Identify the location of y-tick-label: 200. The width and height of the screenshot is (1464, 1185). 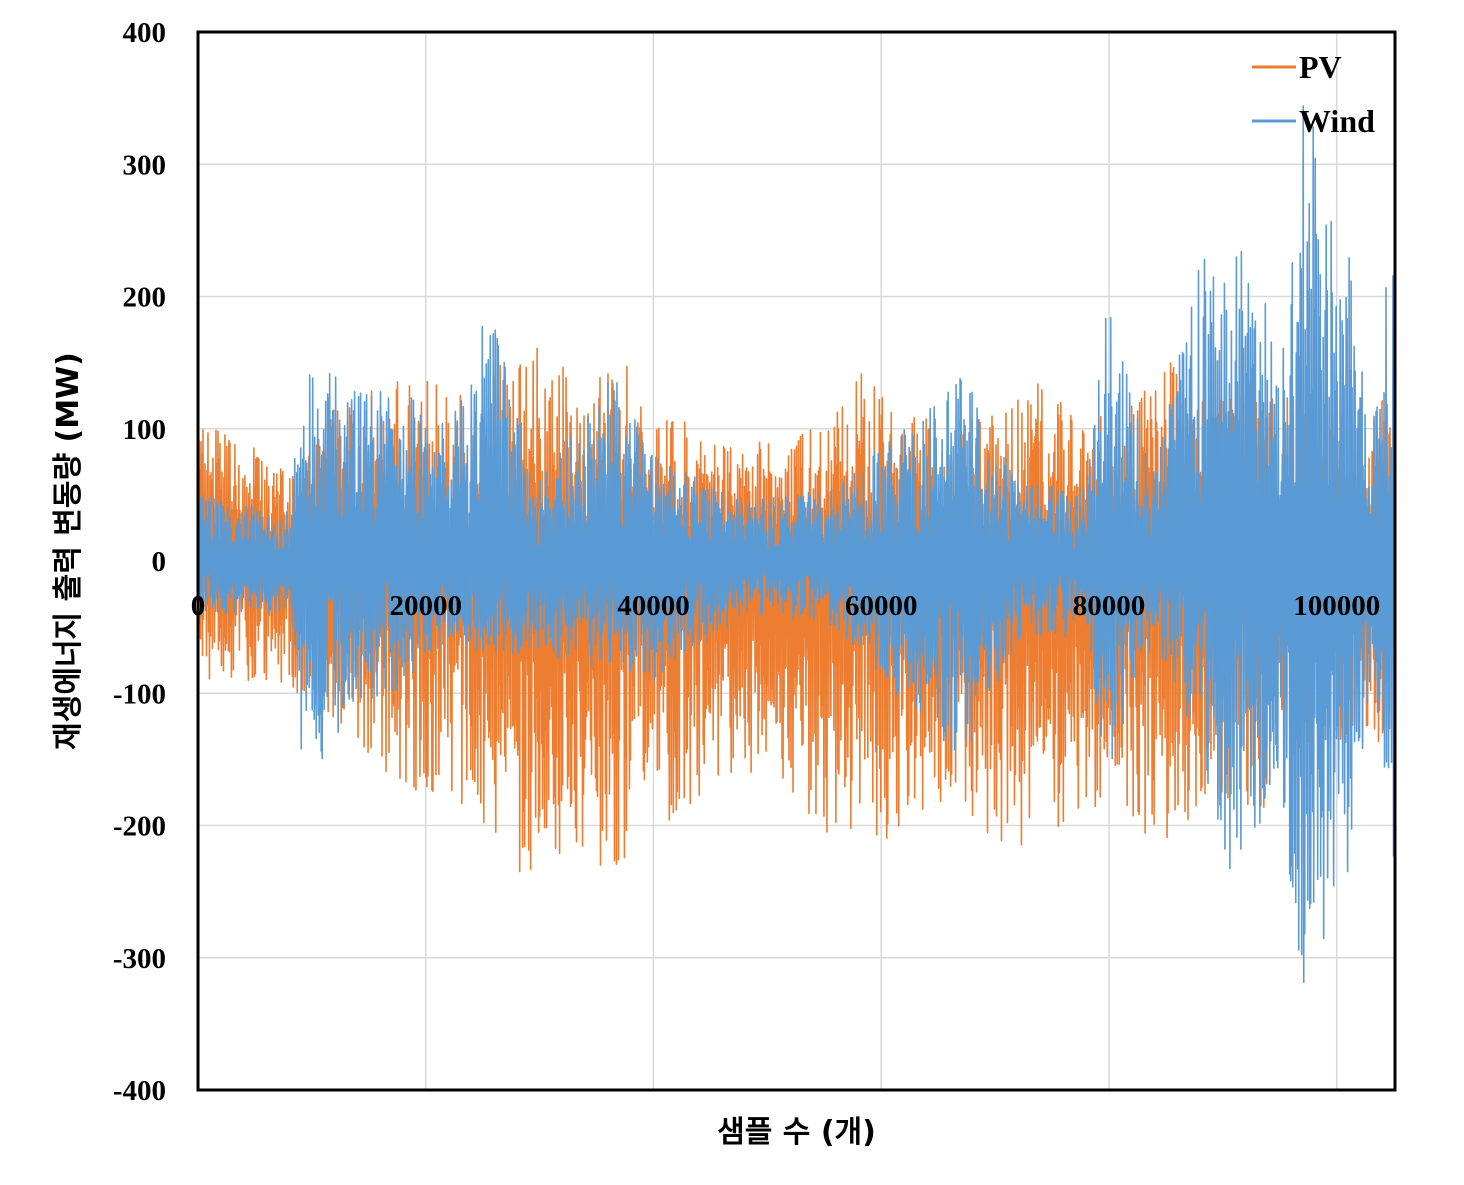
(145, 298).